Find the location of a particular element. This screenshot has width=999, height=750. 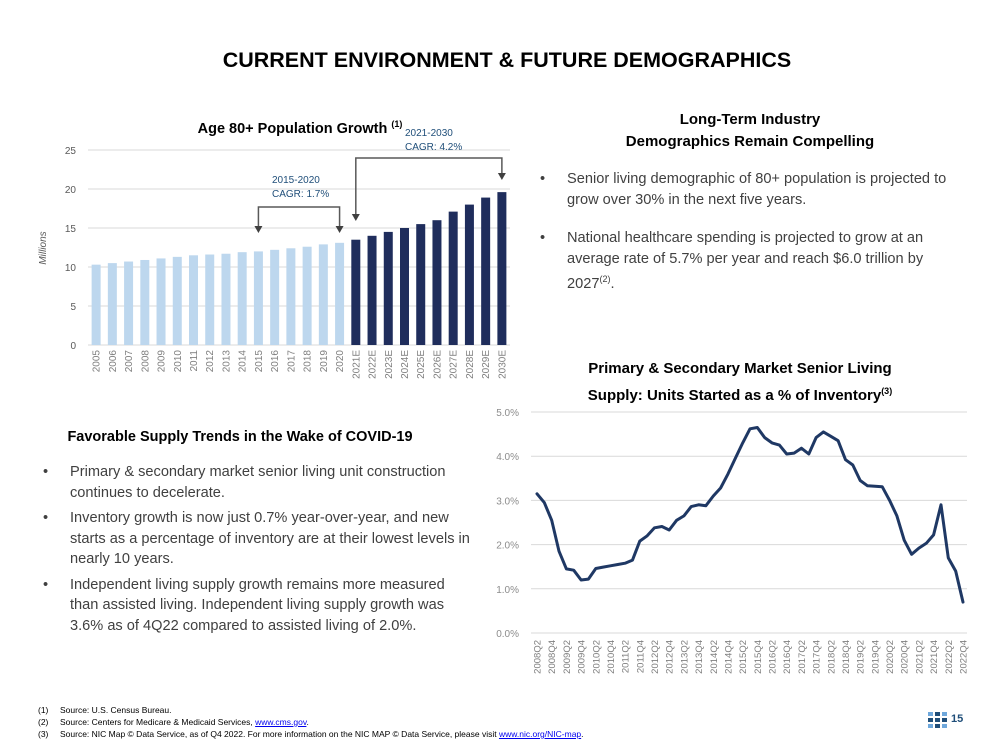

nic-map-link: www.nic.org/NIC-map is located at coordinates (540, 734).